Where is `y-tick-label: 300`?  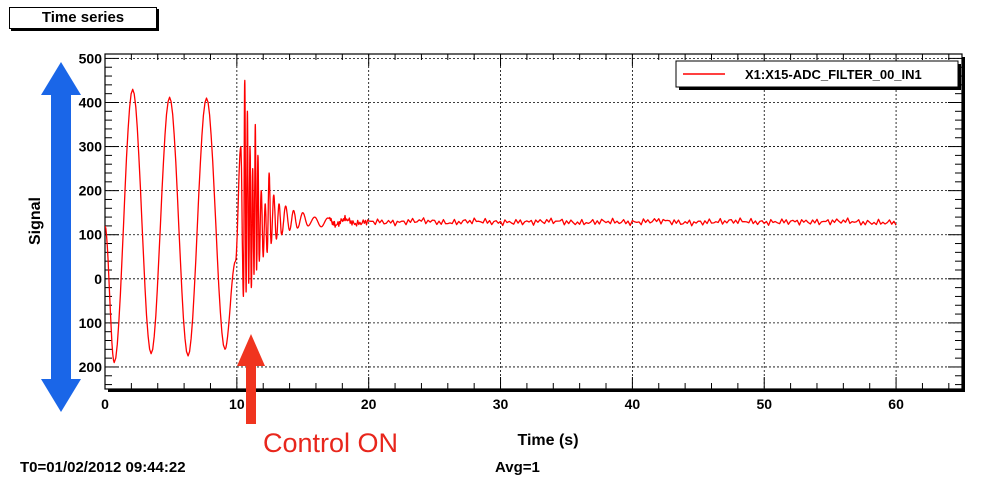 y-tick-label: 300 is located at coordinates (91, 147).